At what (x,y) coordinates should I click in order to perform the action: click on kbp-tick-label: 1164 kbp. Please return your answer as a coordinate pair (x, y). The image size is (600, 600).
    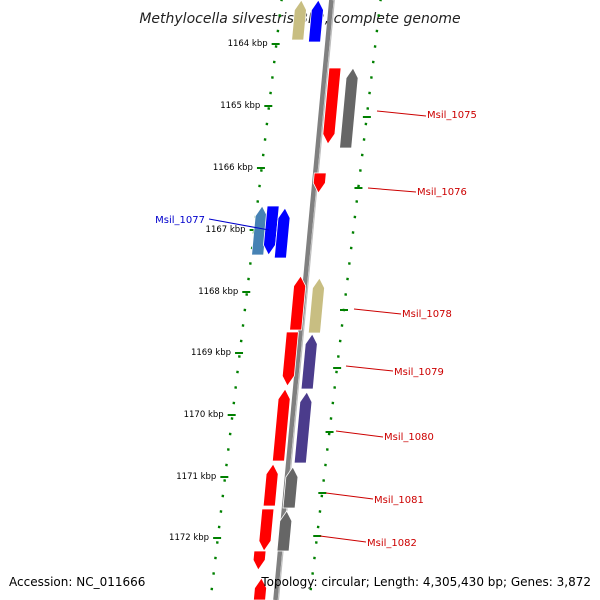
    Looking at the image, I should click on (248, 44).